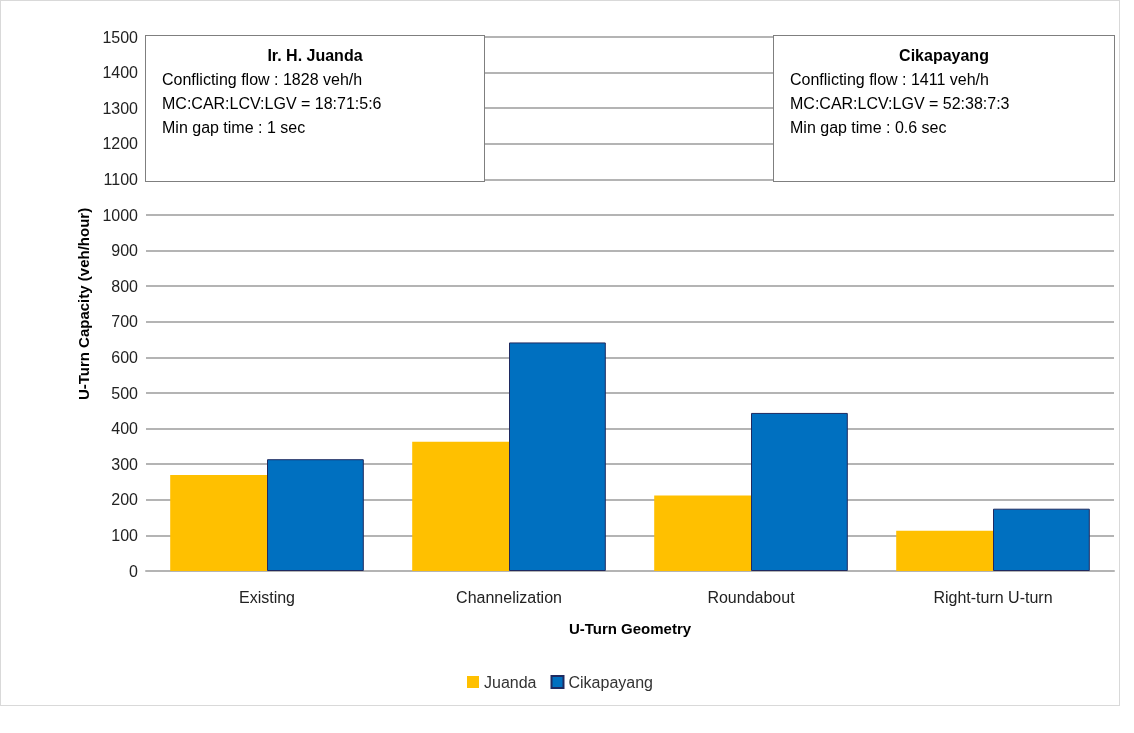 This screenshot has height=733, width=1134. What do you see at coordinates (125, 322) in the screenshot?
I see `y-tick-label: 700` at bounding box center [125, 322].